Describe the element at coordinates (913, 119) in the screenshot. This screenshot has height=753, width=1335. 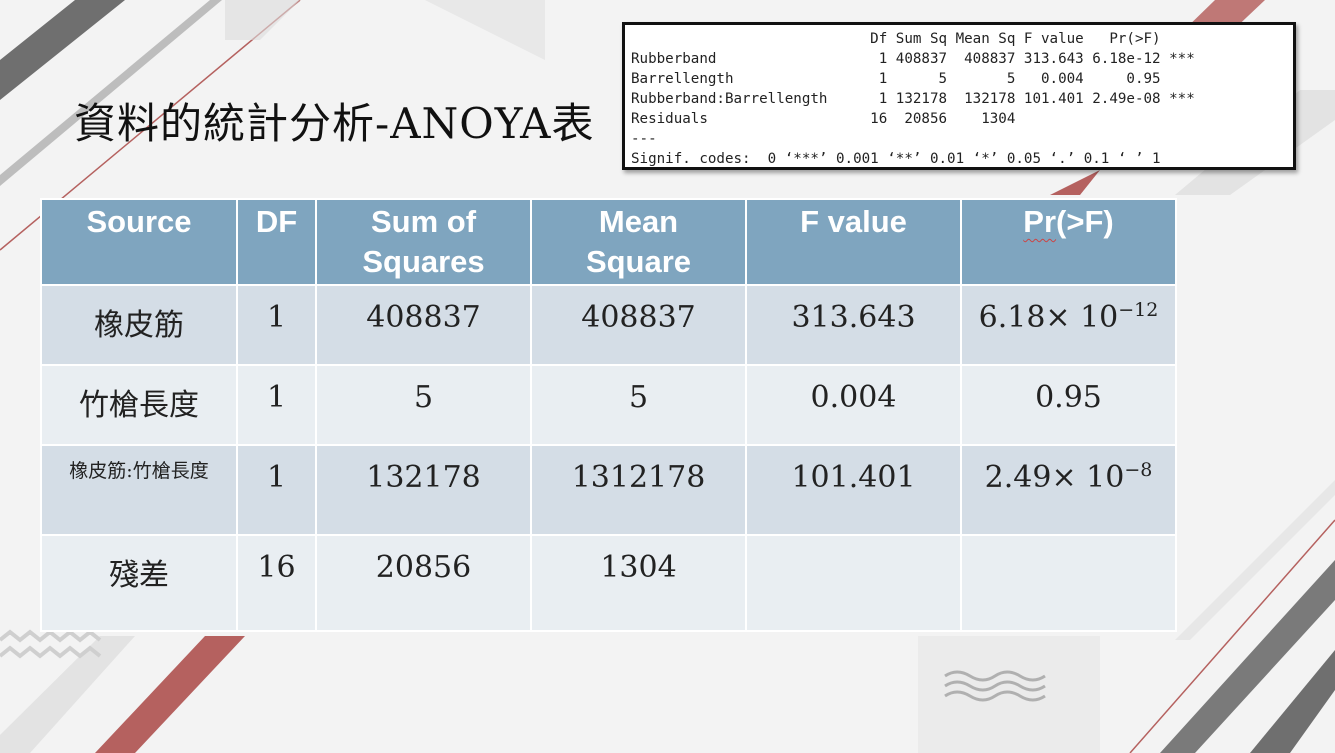
I see `r-output-line: Residuals 16 20856 1304` at that location.